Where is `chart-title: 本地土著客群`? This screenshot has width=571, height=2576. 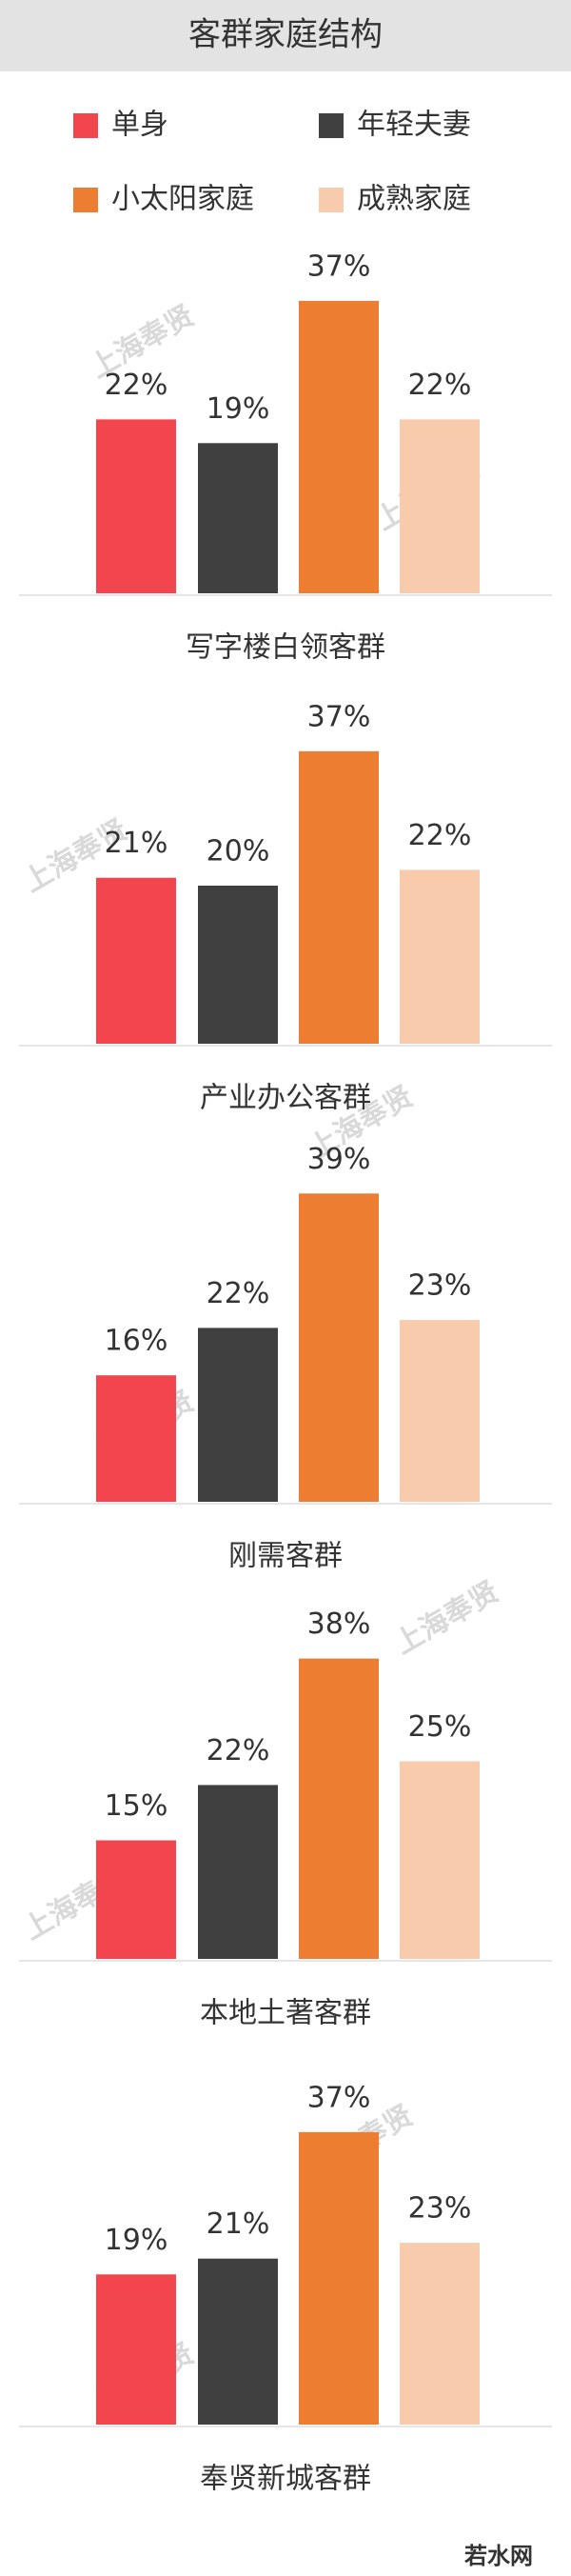
chart-title: 本地土著客群 is located at coordinates (285, 2014).